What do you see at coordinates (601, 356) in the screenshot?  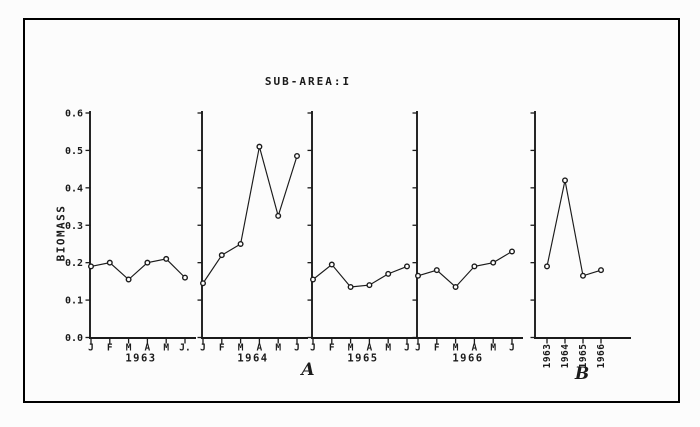 I see `year-label-vertical: 1966` at bounding box center [601, 356].